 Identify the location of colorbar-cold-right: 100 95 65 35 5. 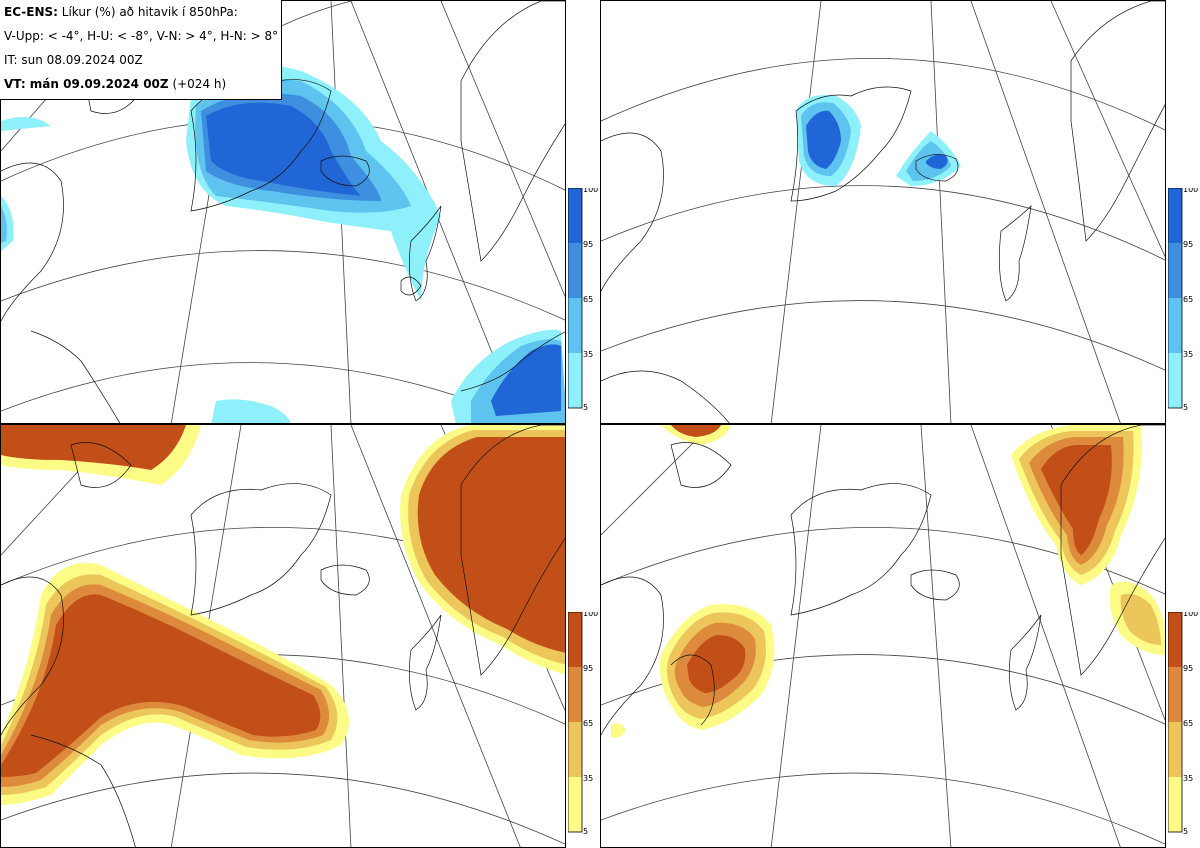
(1184, 300).